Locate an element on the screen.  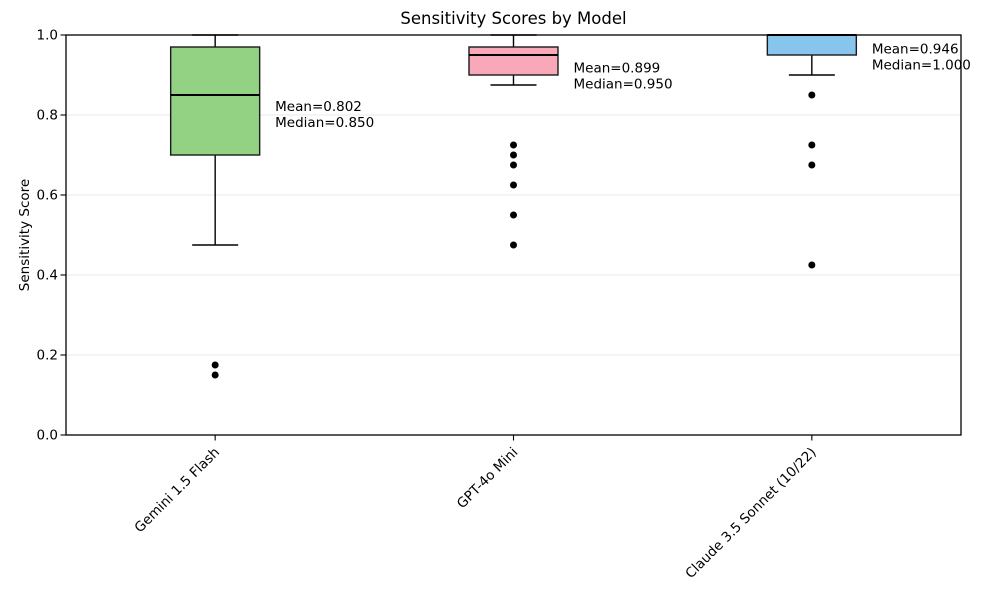
y-tick-label: 1.0 is located at coordinates (47, 36).